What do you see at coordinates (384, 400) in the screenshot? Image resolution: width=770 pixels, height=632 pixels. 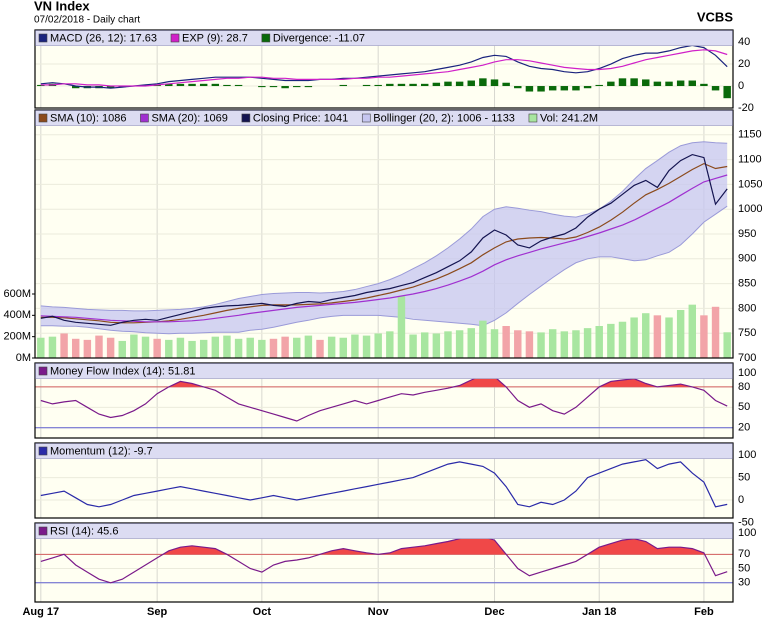 I see `panel-border` at bounding box center [384, 400].